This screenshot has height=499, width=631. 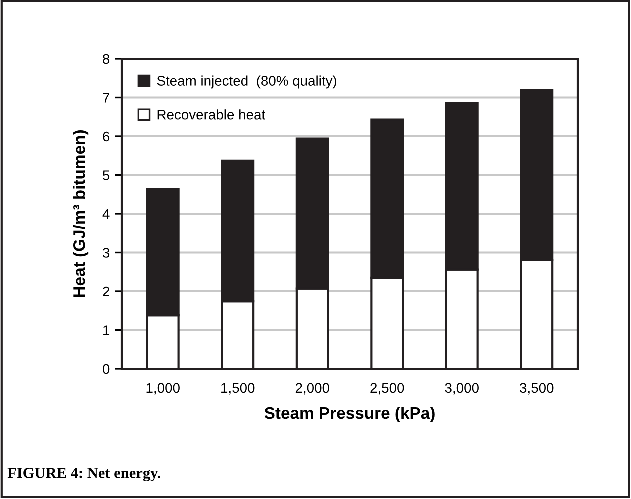 What do you see at coordinates (106, 98) in the screenshot?
I see `y-tick-label: 7` at bounding box center [106, 98].